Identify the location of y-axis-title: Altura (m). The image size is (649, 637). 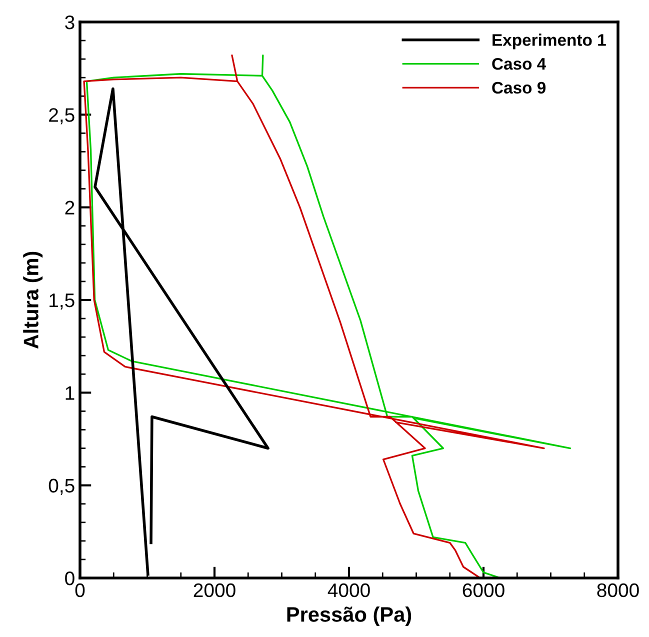
(33, 300).